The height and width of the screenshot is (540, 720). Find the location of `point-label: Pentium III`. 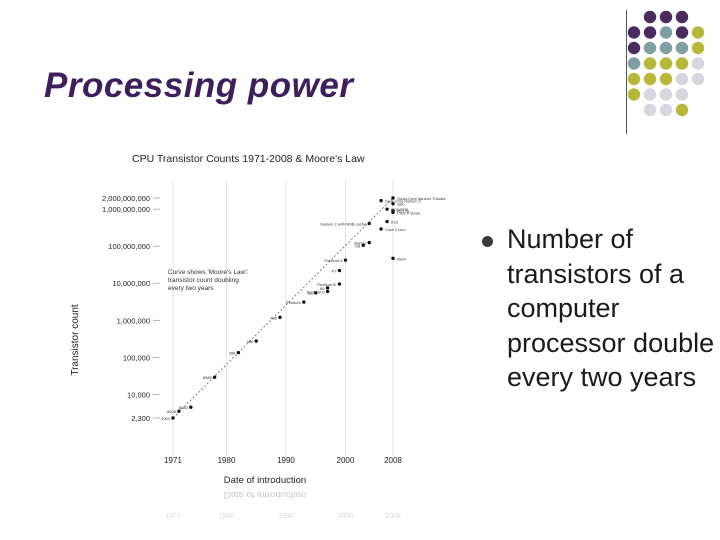

point-label: Pentium III is located at coordinates (326, 284).